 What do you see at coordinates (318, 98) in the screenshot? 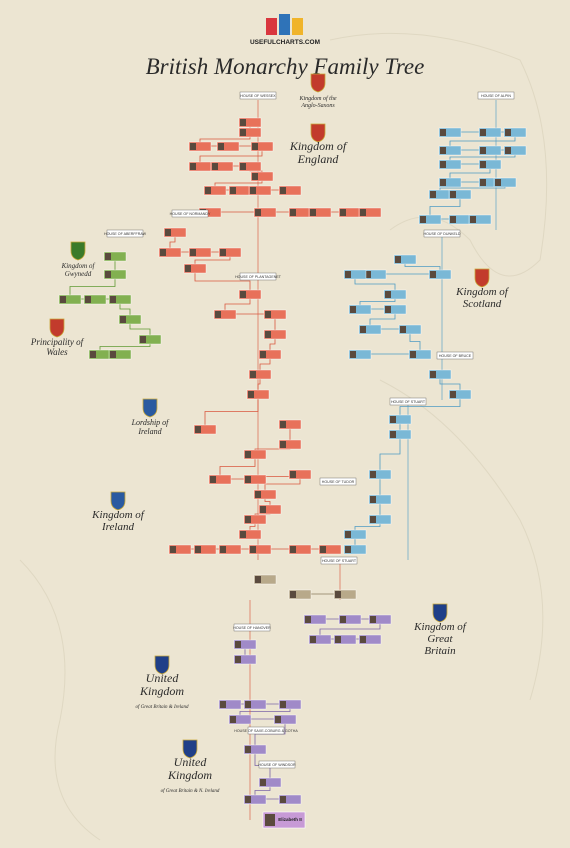
I see `region-label: Kingdom of the` at bounding box center [318, 98].